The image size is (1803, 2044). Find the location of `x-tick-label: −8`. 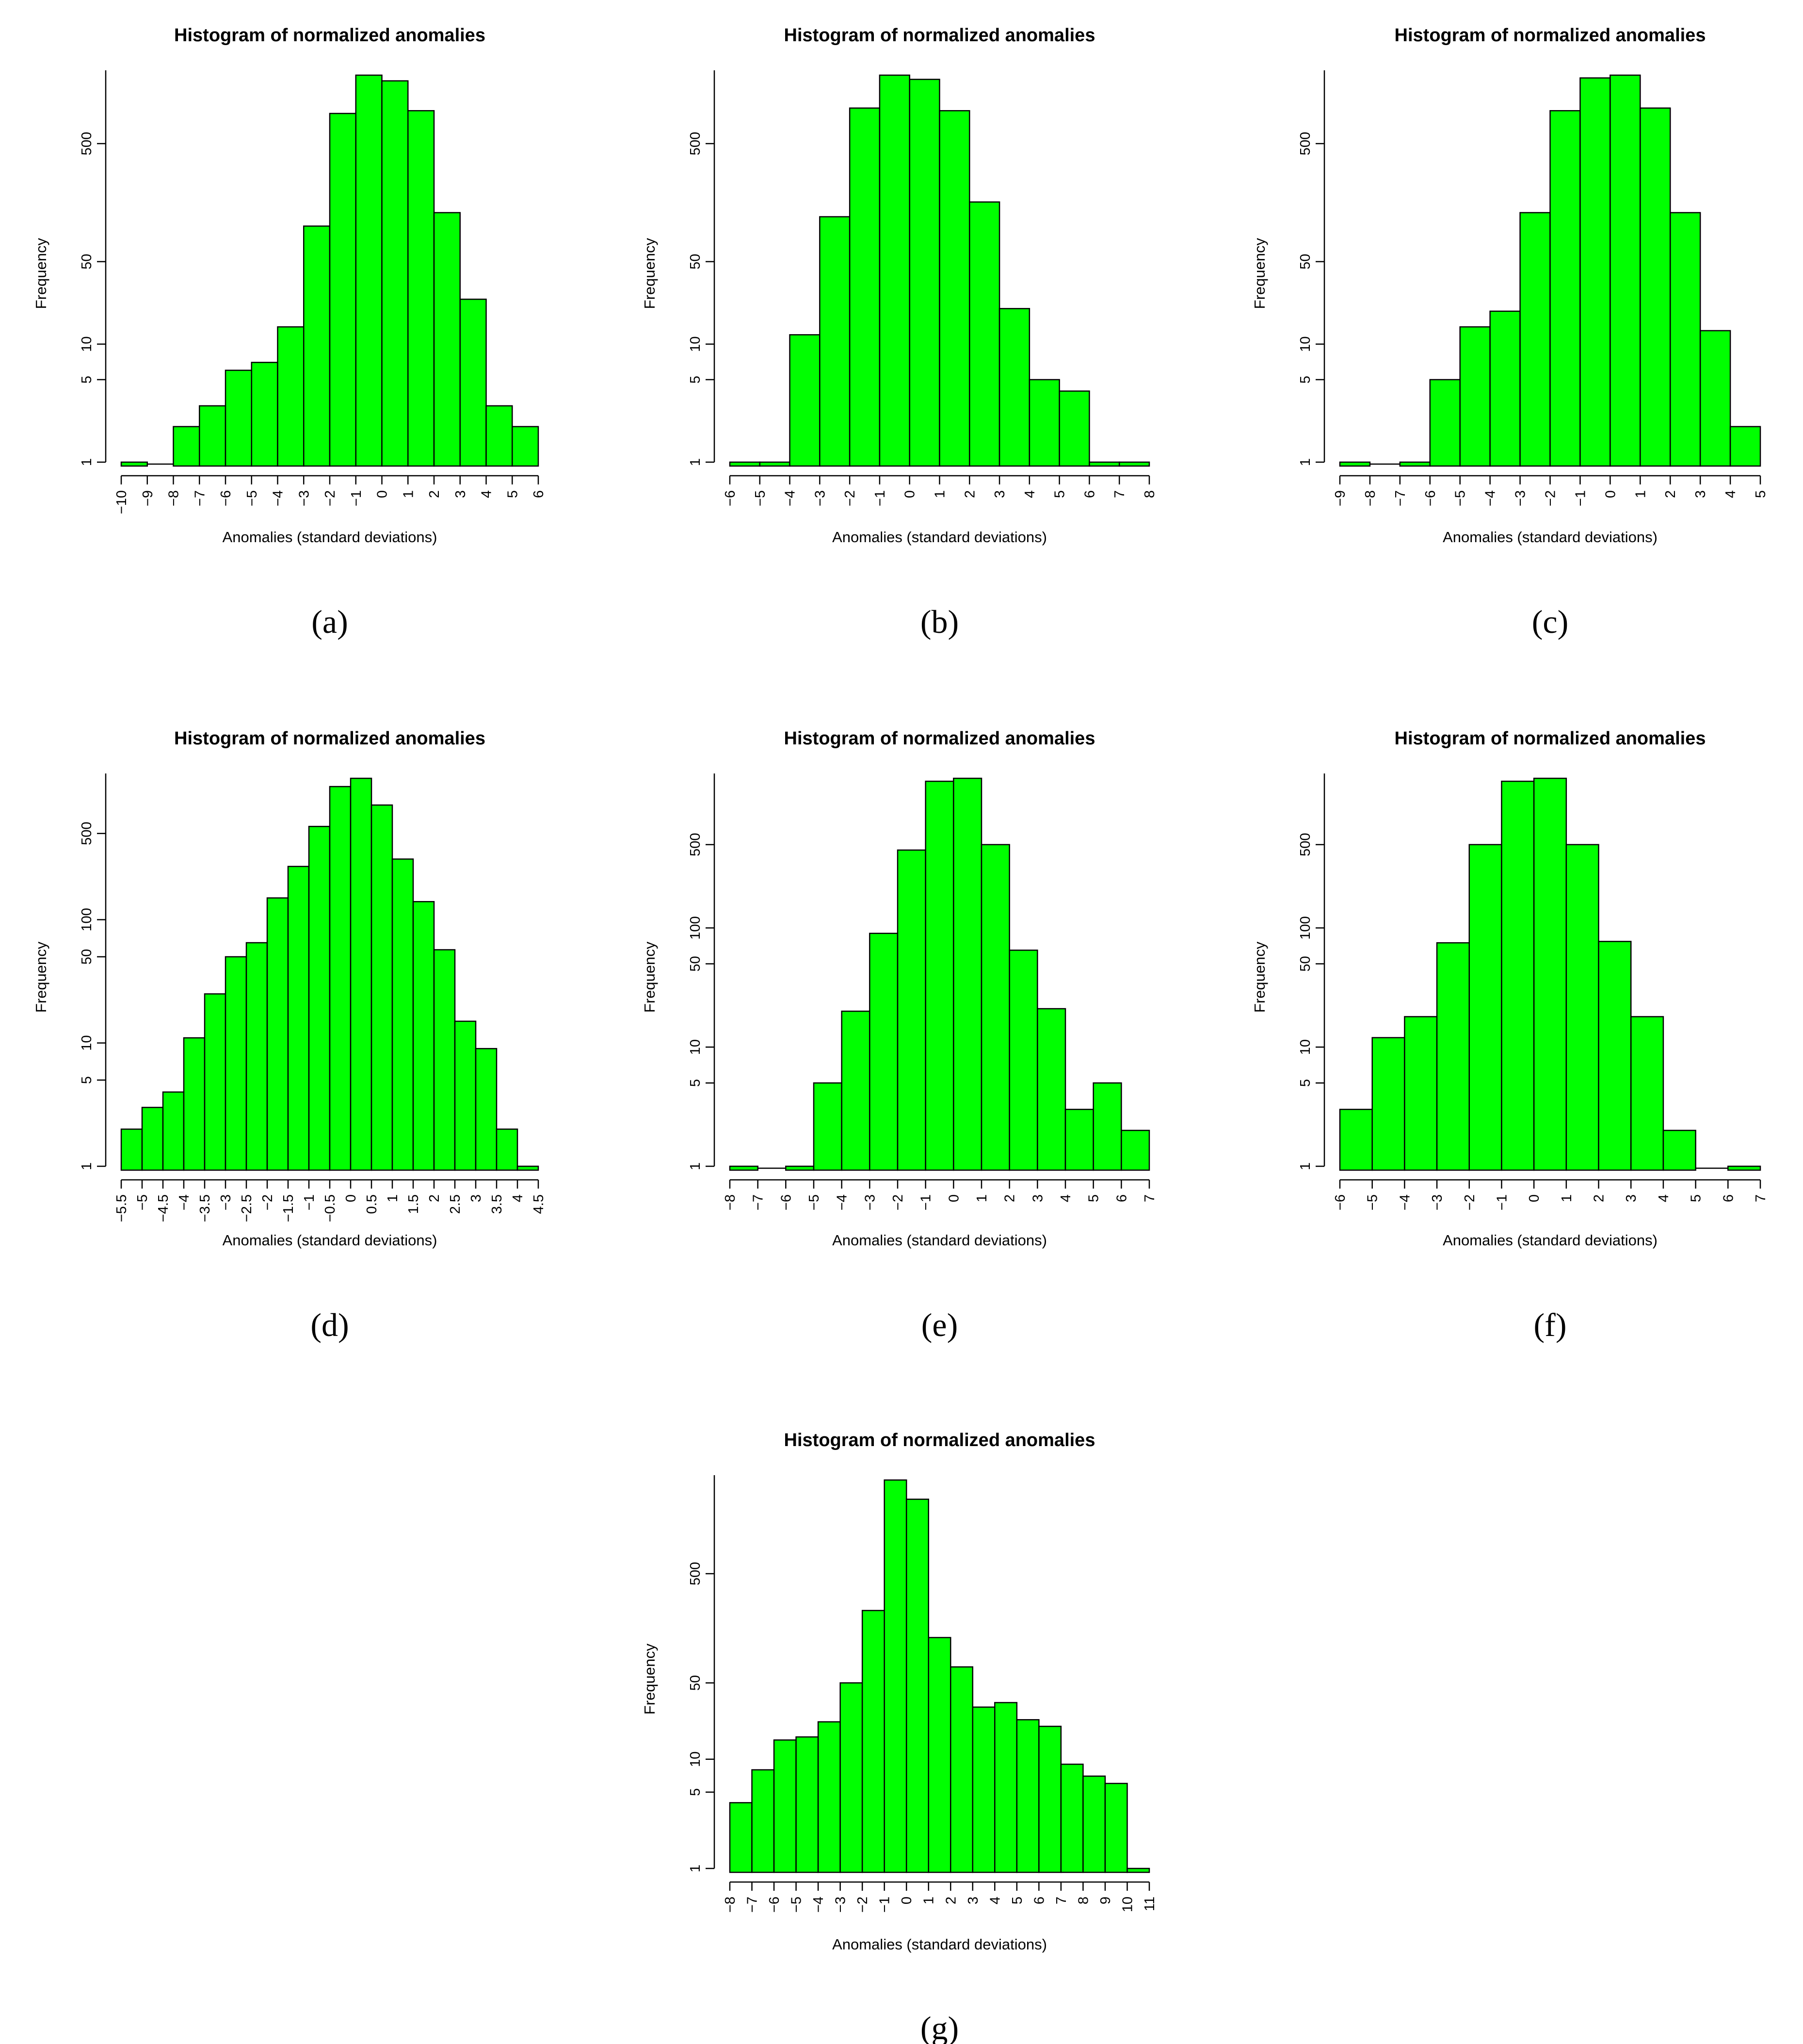

x-tick-label: −8 is located at coordinates (730, 1202).